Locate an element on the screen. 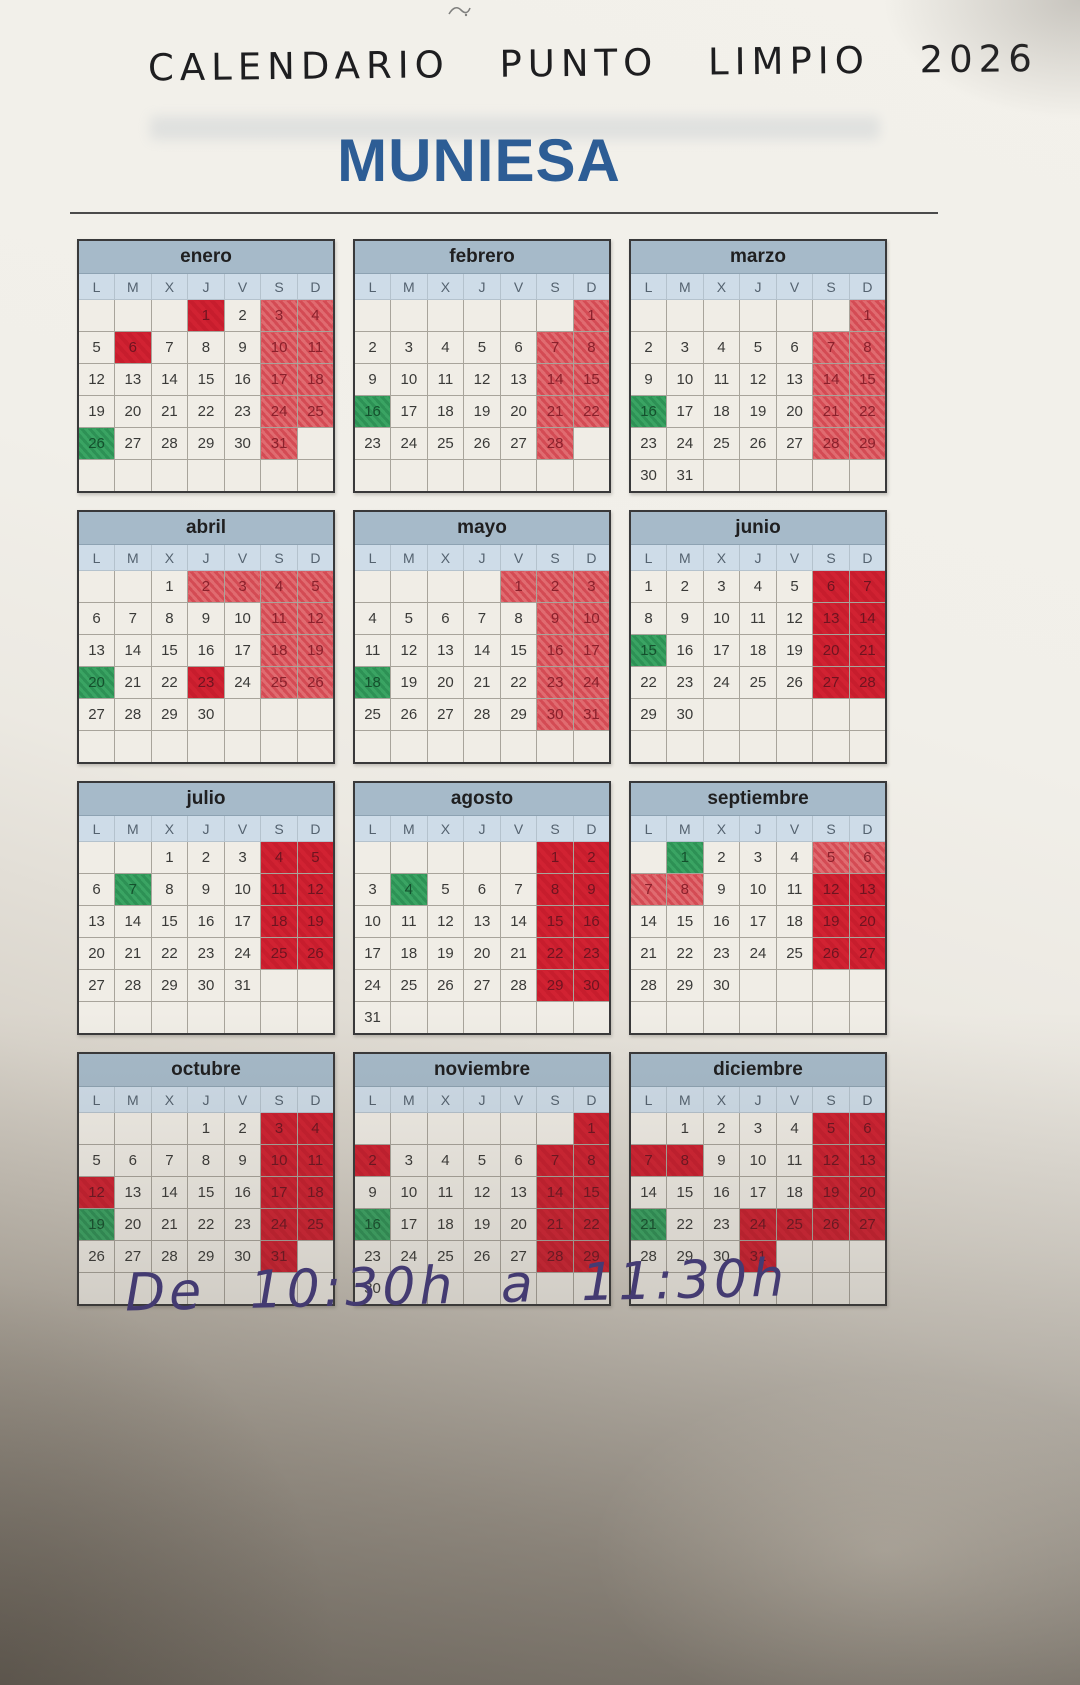  day-cell: 28 is located at coordinates (169, 1256).